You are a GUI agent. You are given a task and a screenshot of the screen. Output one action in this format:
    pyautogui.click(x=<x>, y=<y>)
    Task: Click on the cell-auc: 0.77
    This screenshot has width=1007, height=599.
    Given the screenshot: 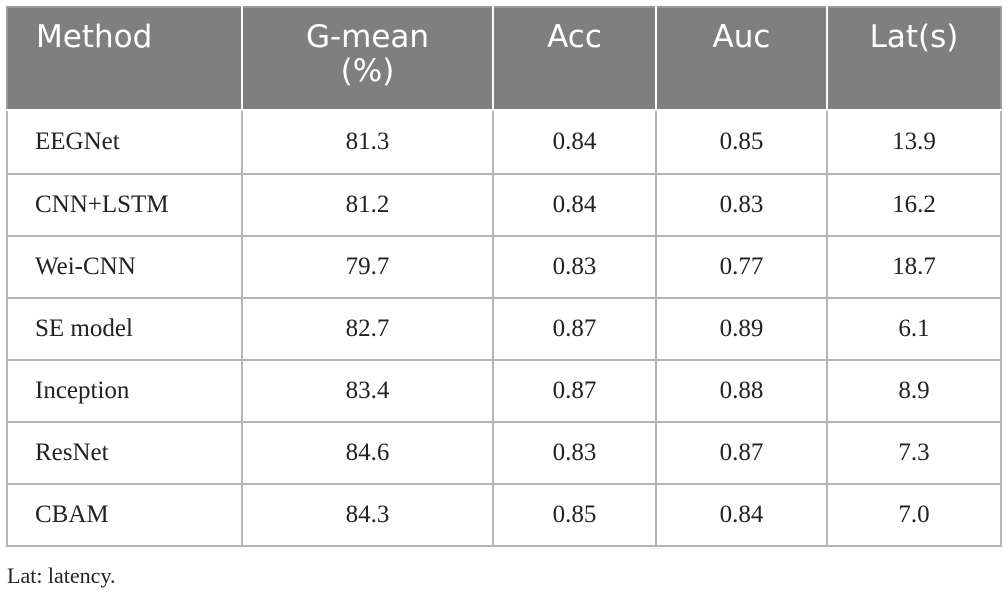 What is the action you would take?
    pyautogui.click(x=741, y=267)
    